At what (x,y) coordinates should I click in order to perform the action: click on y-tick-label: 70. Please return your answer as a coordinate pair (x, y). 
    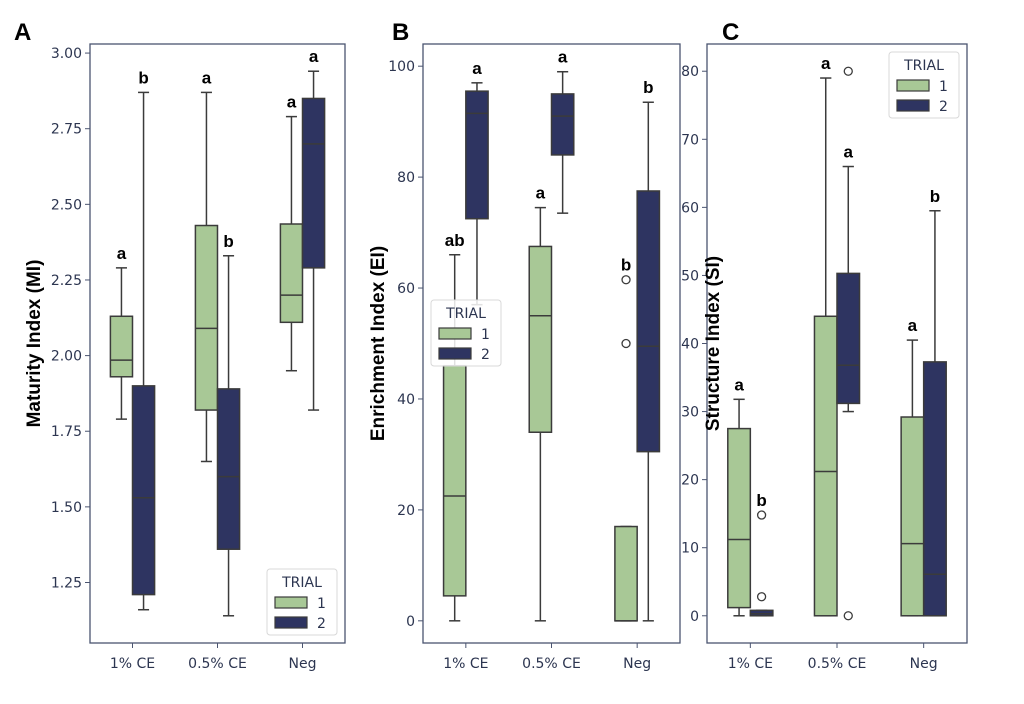
    Looking at the image, I should click on (690, 140).